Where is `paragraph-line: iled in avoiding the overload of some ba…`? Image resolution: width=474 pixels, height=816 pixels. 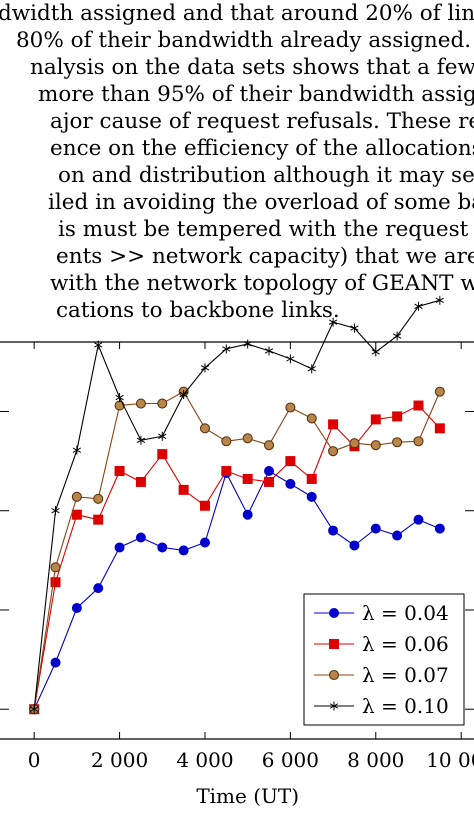 paragraph-line: iled in avoiding the overload of some ba… is located at coordinates (261, 202).